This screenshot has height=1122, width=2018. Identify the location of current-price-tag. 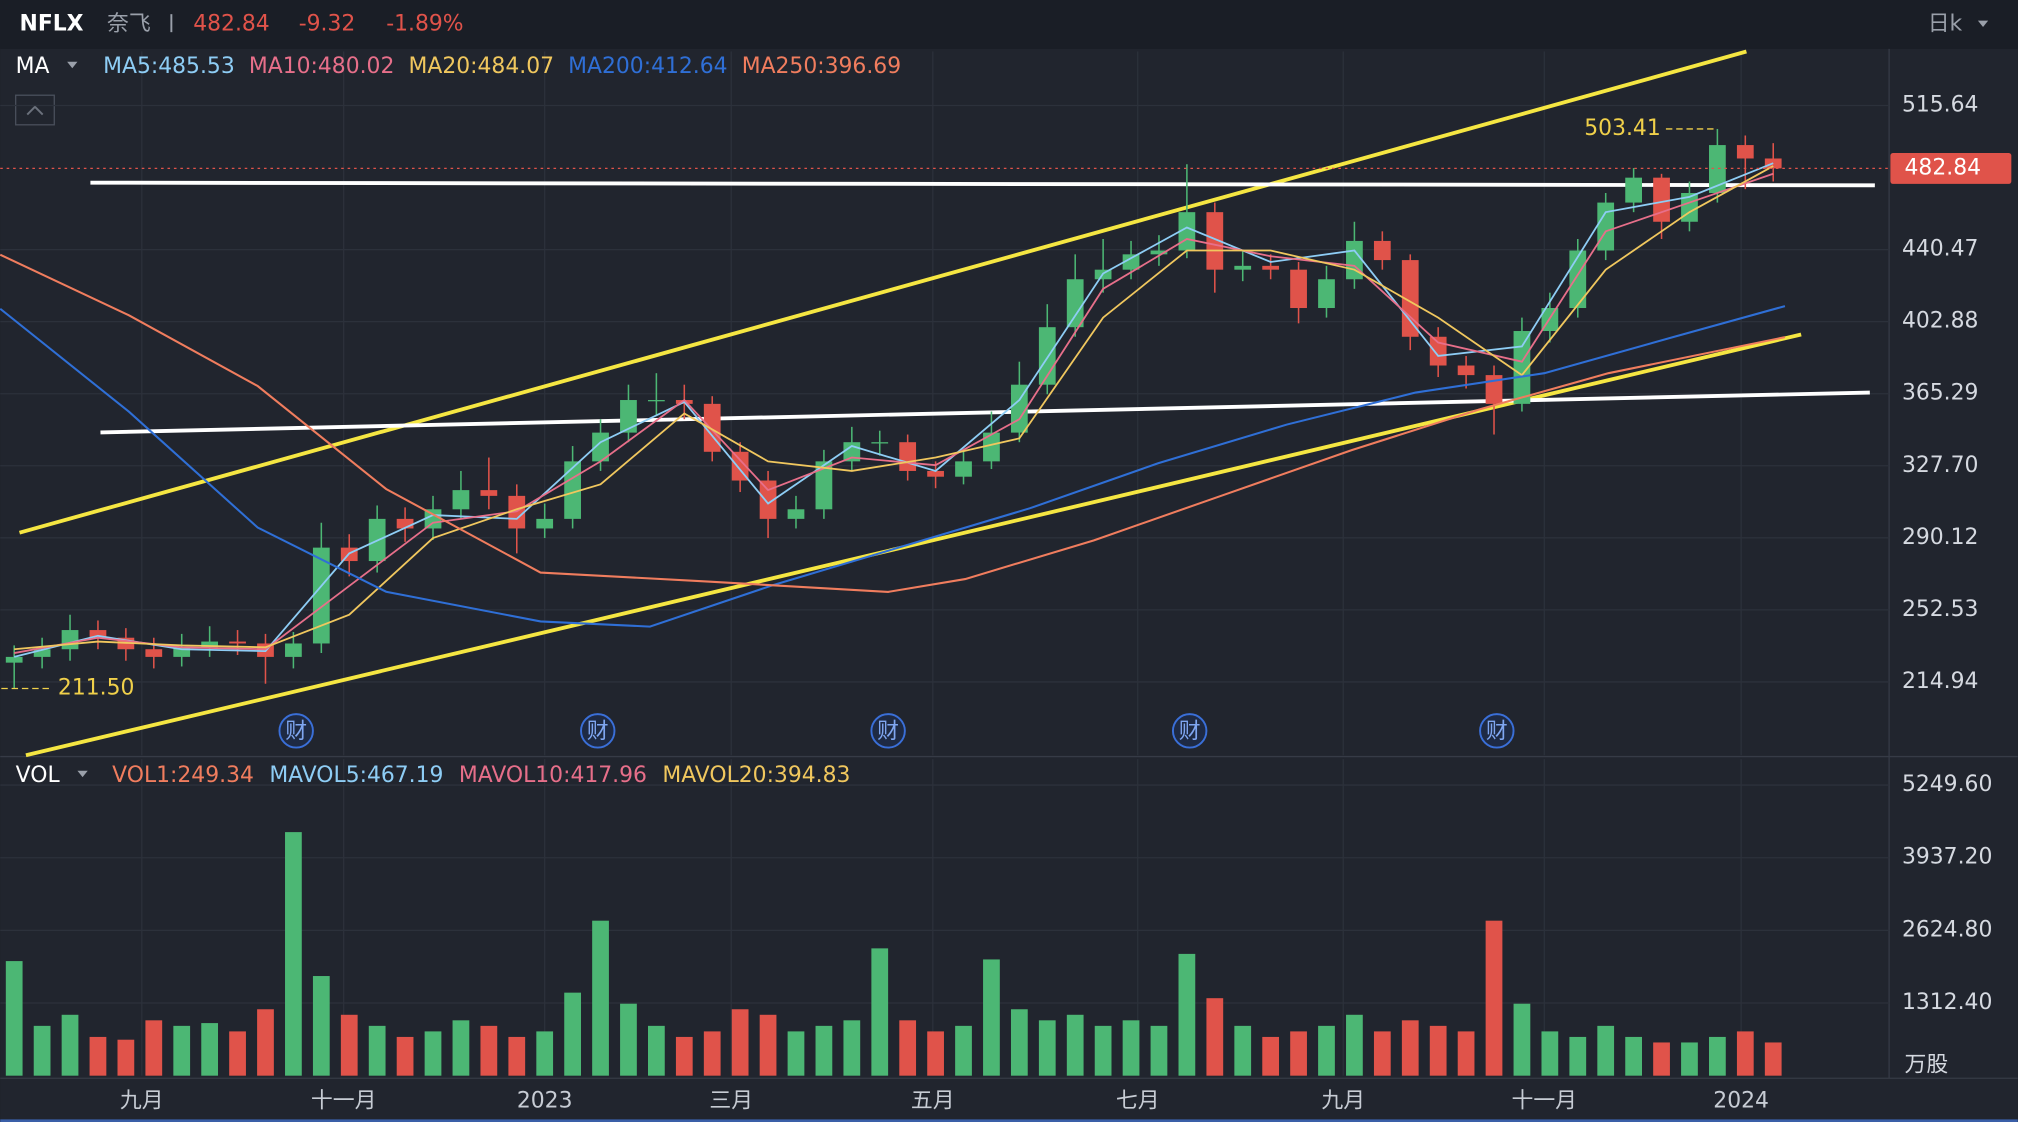
(1951, 168).